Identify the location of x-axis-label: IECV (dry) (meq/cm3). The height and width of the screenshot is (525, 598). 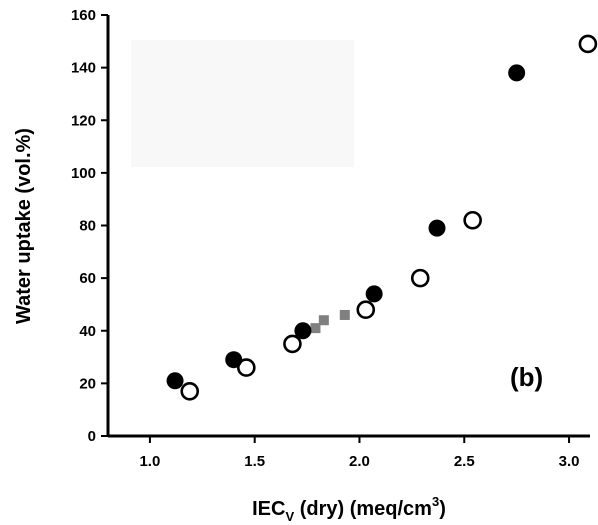
(349, 509).